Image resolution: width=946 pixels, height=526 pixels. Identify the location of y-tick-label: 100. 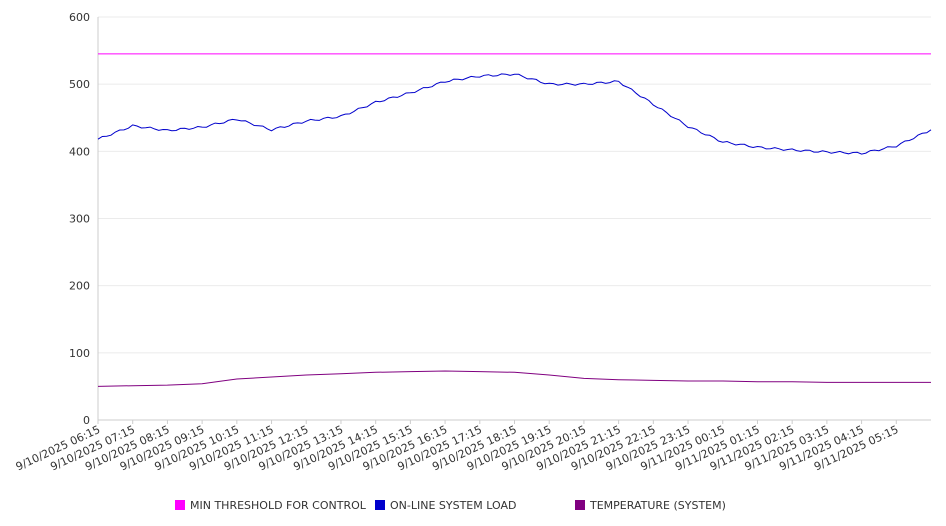
(79, 353).